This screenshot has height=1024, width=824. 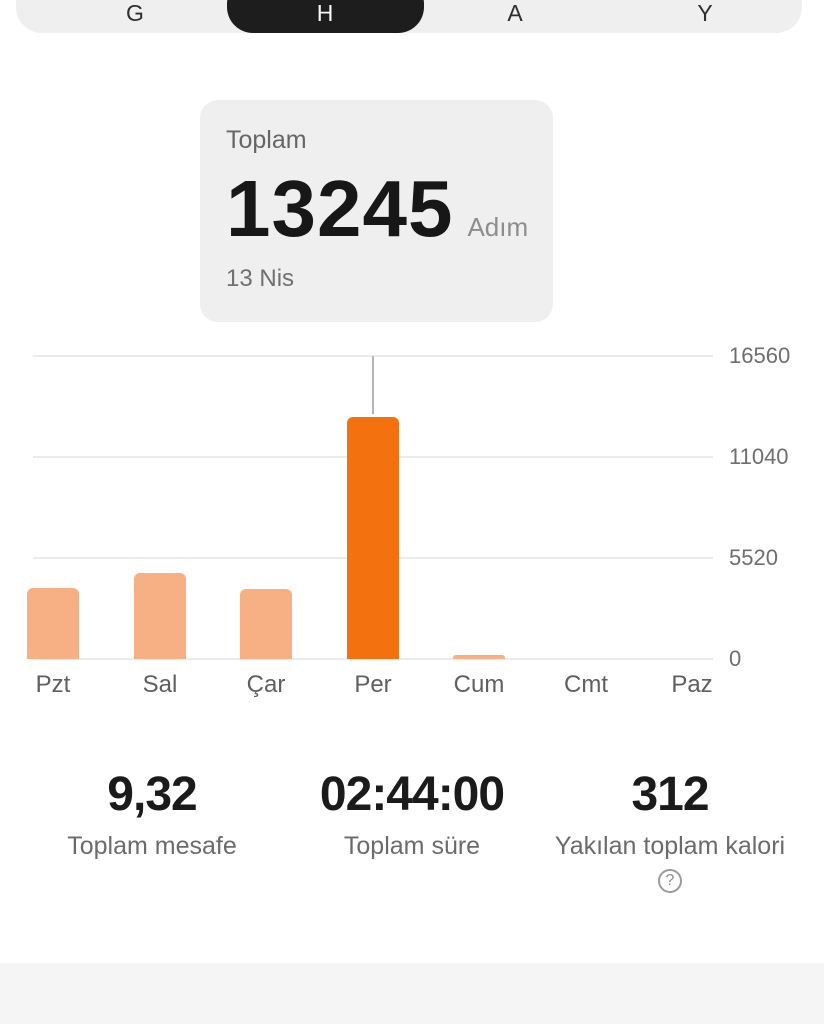 What do you see at coordinates (759, 456) in the screenshot?
I see `y-axis-tick-11040: 11040` at bounding box center [759, 456].